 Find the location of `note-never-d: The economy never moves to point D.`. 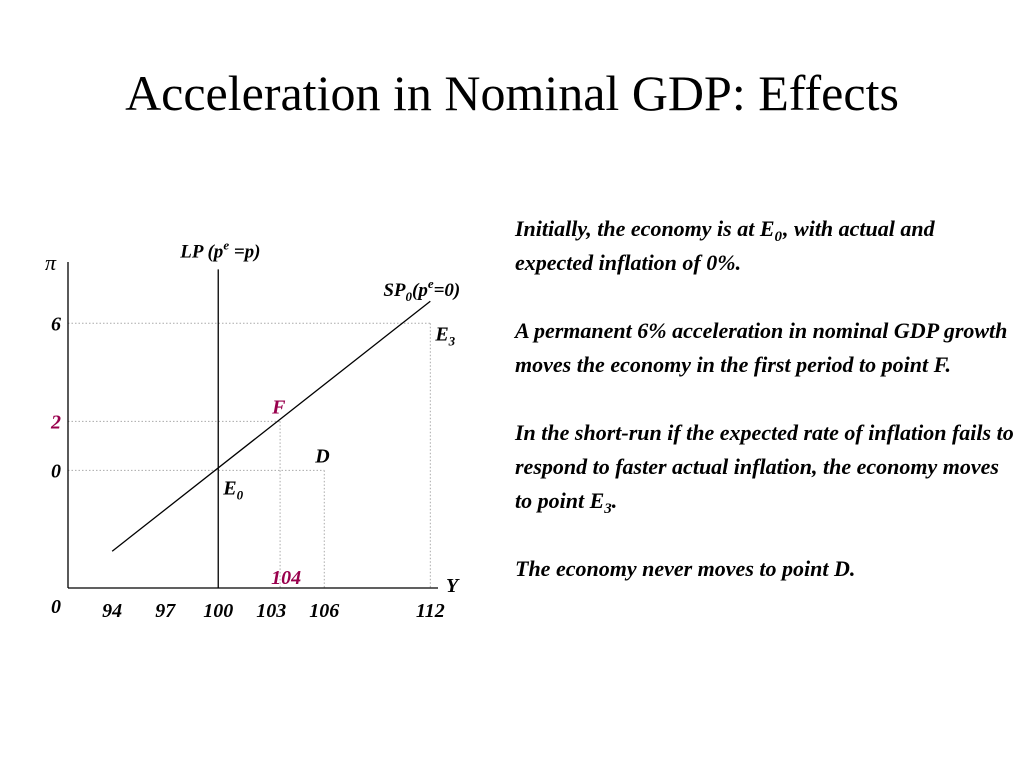

note-never-d: The economy never moves to point D. is located at coordinates (685, 568).